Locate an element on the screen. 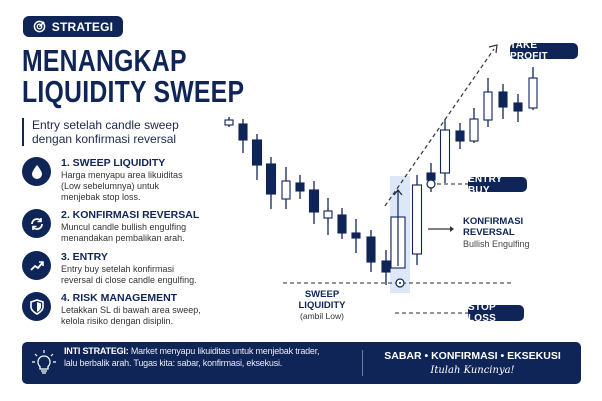  subtitle-line: dengan konfirmasi reversal is located at coordinates (104, 139).